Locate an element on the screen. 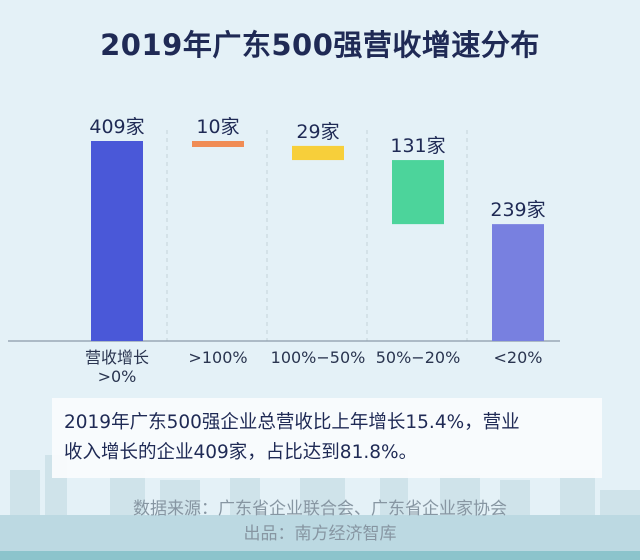 The image size is (640, 560). producer: 出品：南方经济智库 is located at coordinates (320, 534).